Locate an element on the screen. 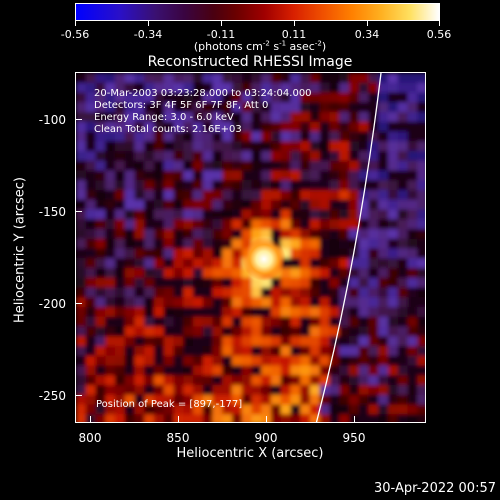 This screenshot has width=500, height=500. solar-limb is located at coordinates (348, 247).